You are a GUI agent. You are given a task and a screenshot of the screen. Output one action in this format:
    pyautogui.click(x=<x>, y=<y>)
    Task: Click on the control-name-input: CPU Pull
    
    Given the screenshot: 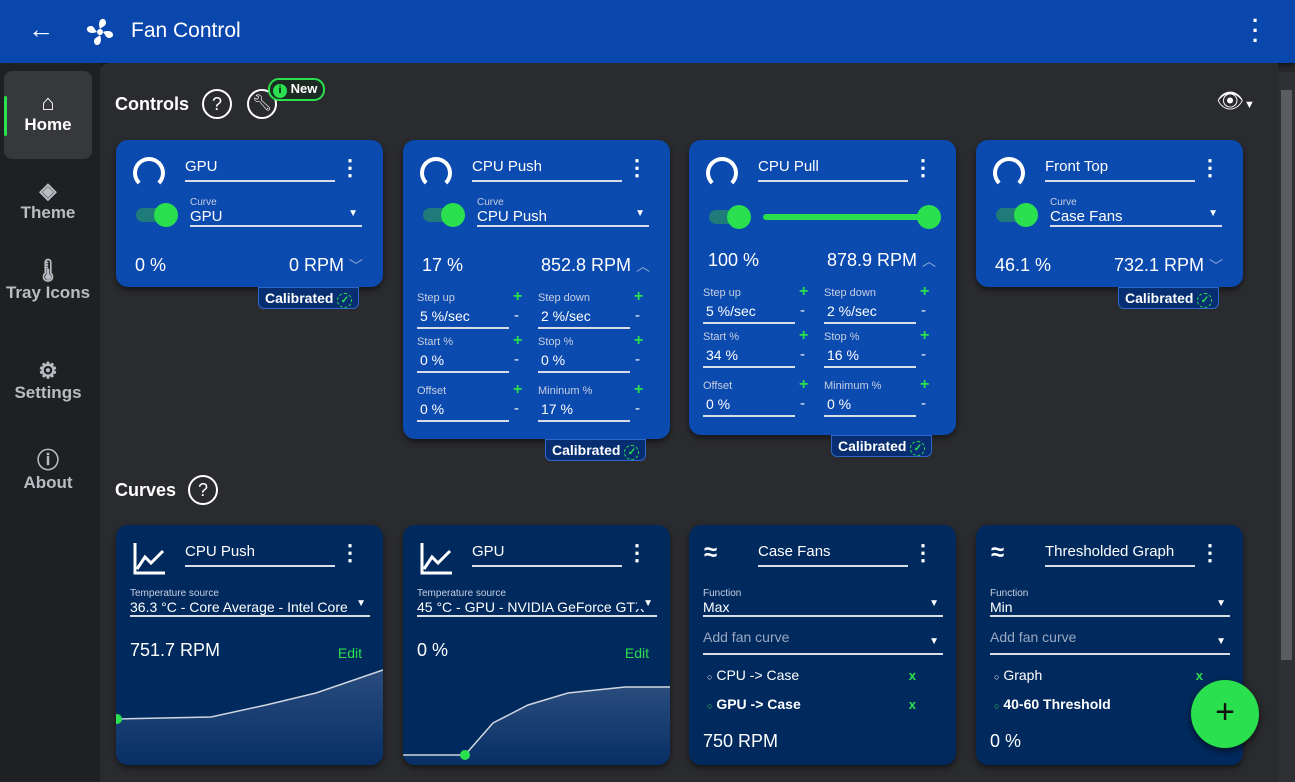 What is the action you would take?
    pyautogui.click(x=833, y=170)
    